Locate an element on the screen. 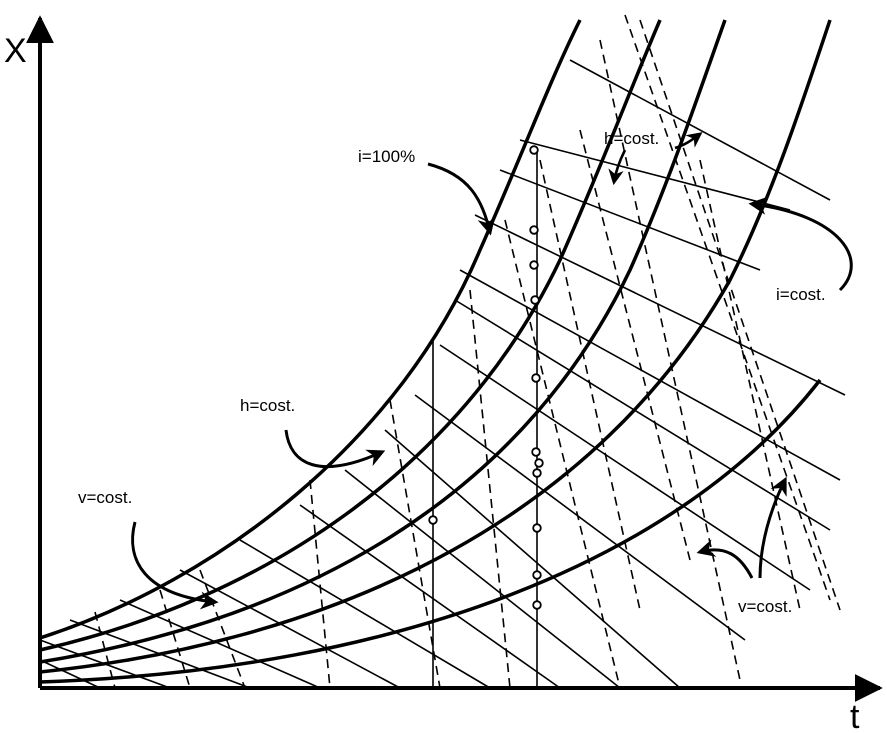  arrow-i-cost is located at coordinates (800, 244).